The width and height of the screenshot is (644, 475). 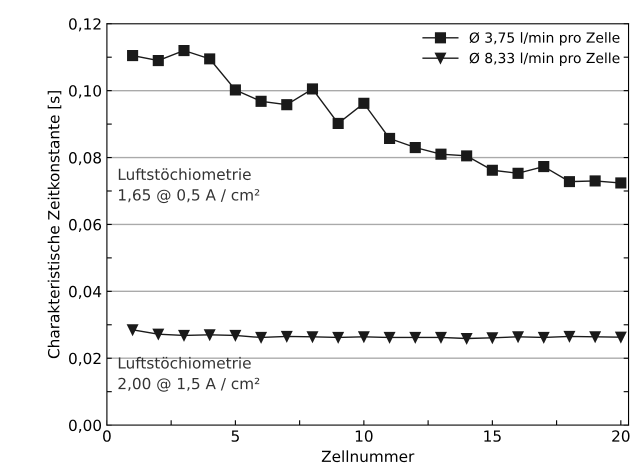 What do you see at coordinates (545, 59) in the screenshot?
I see `legend-label: Ø 8,33 l/min pro Zelle` at bounding box center [545, 59].